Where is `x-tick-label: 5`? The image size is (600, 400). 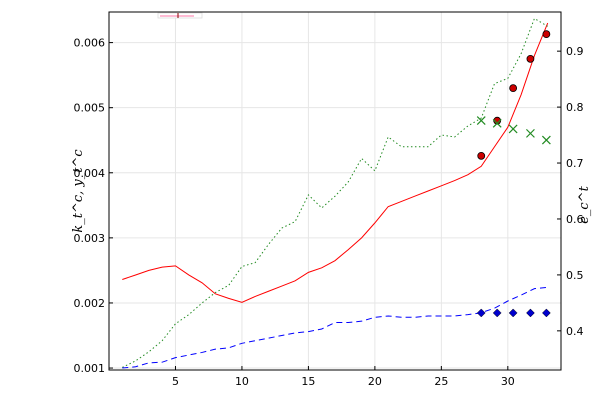
x-tick-label: 5 is located at coordinates (175, 381).